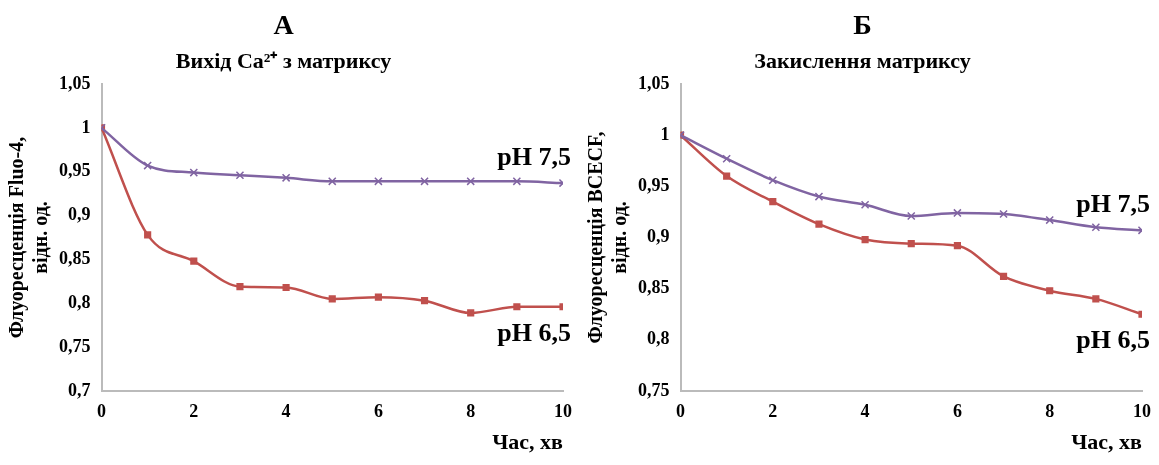 This screenshot has width=1159, height=465. What do you see at coordinates (284, 25) in the screenshot?
I see `chart-title: А` at bounding box center [284, 25].